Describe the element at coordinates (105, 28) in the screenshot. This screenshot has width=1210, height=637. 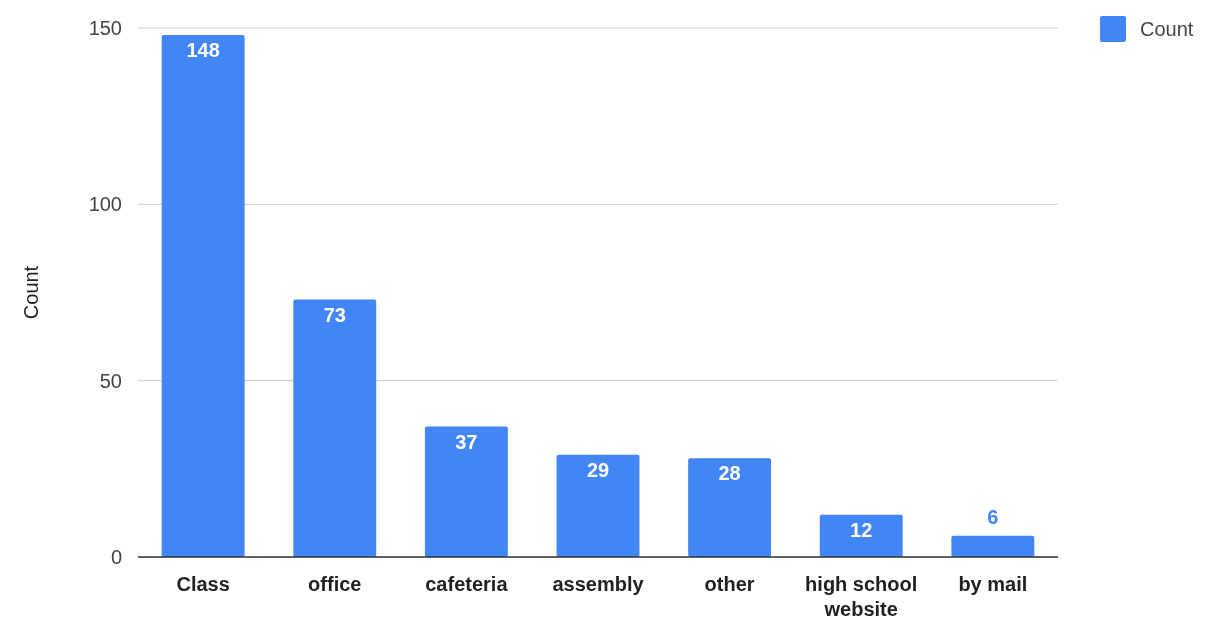
I see `y-tick-label: 150` at that location.